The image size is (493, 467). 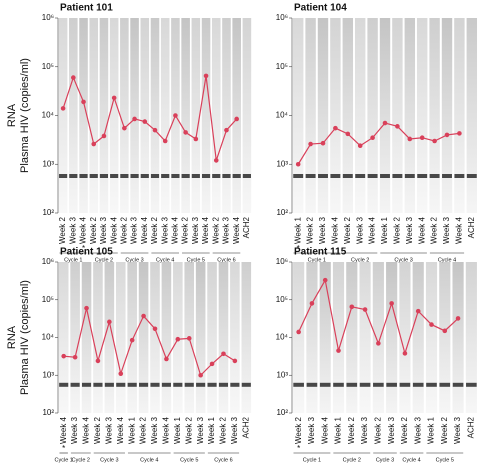 What do you see at coordinates (470, 427) in the screenshot?
I see `control-label: ACH2` at bounding box center [470, 427].